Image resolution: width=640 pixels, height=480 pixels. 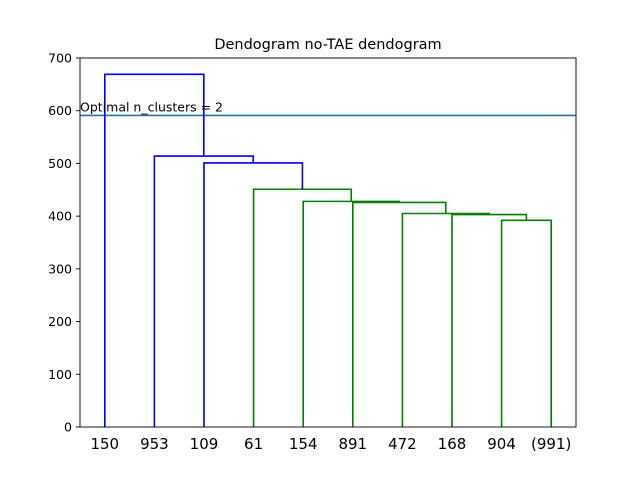 I want to click on chart-title: Dendogram no-TAE dendogram, so click(x=327, y=45).